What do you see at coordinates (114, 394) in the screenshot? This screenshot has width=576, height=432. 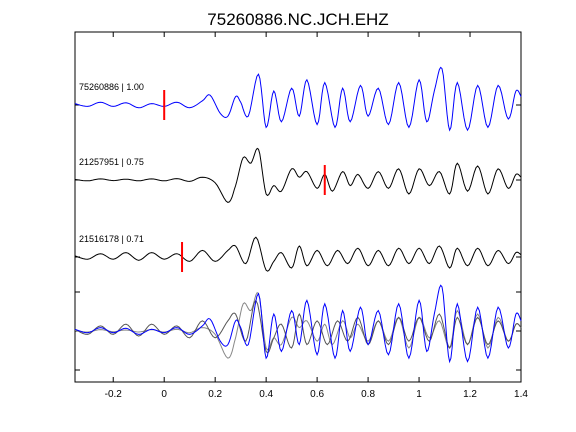 I see `x-tick-label: -0.2` at bounding box center [114, 394].